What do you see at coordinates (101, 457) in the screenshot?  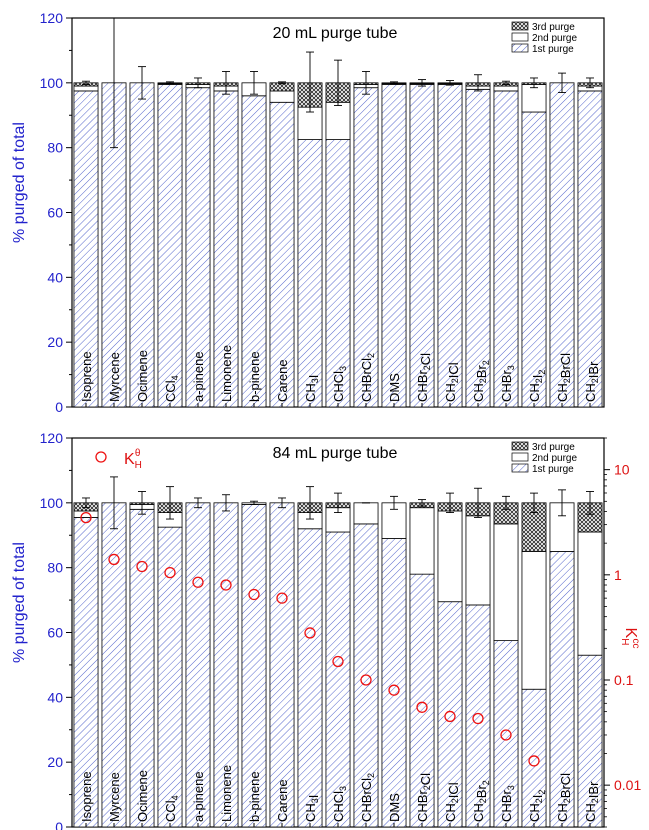 I see `kh-legend-marker` at bounding box center [101, 457].